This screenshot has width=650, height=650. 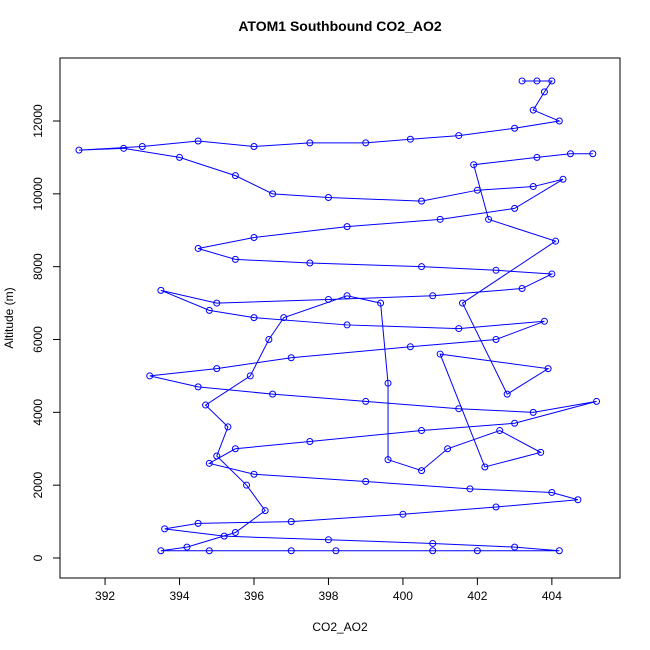 What do you see at coordinates (38, 121) in the screenshot?
I see `y-tick-label: 12000` at bounding box center [38, 121].